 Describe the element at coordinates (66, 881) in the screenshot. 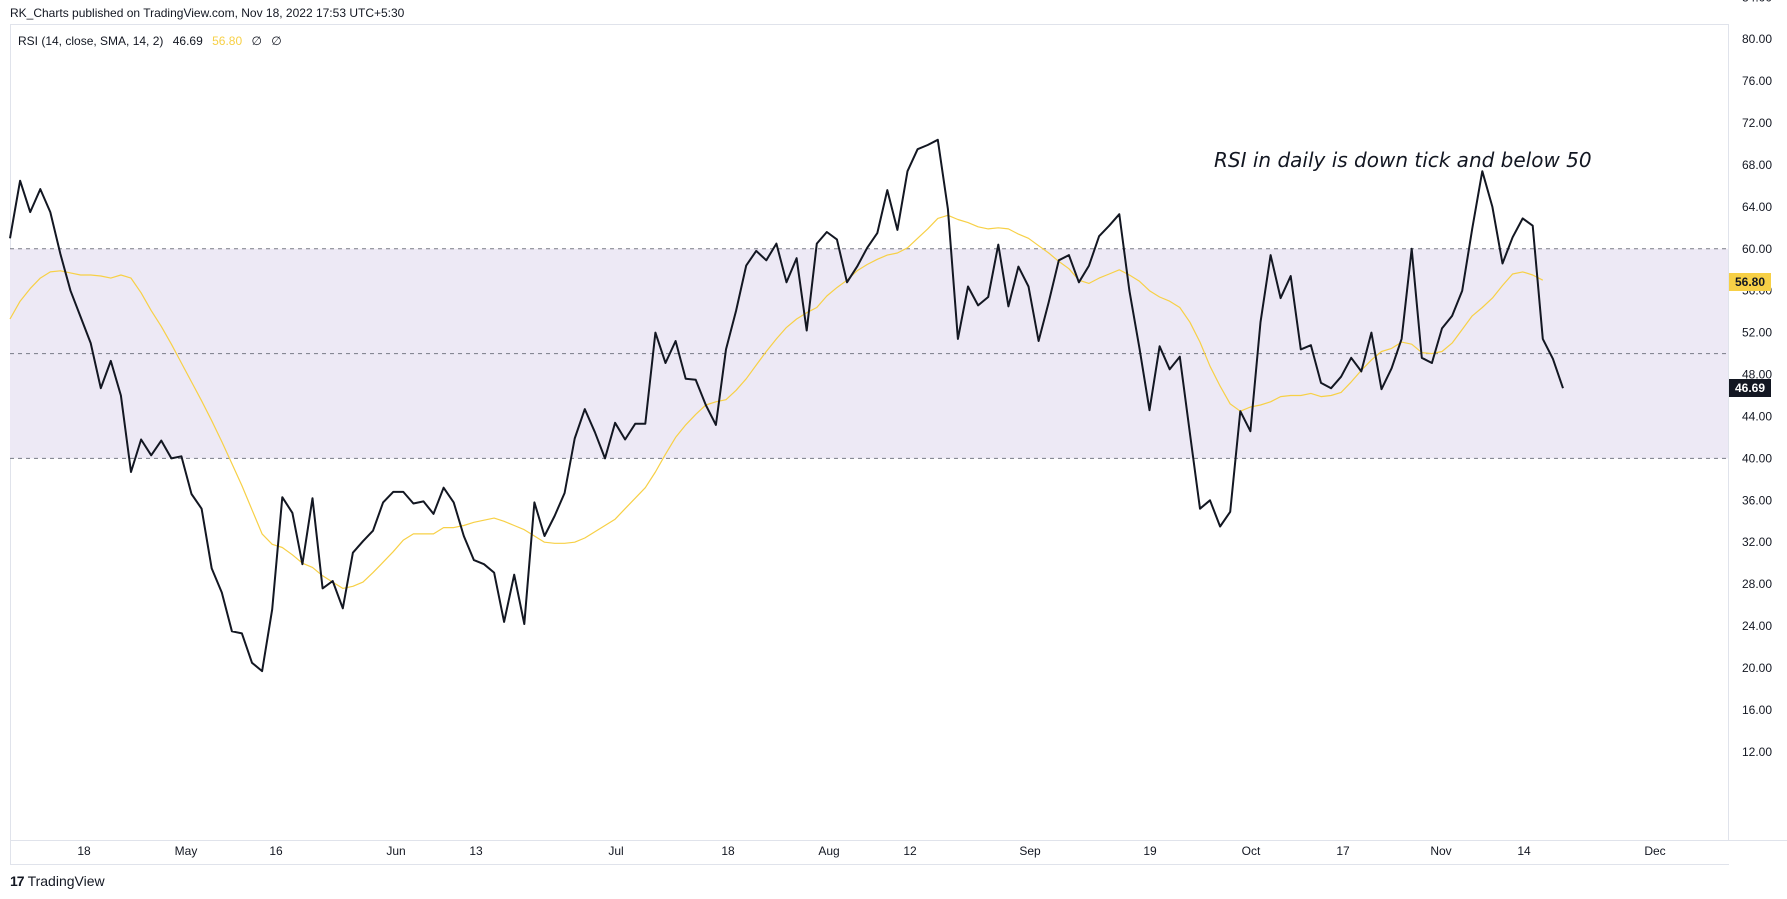

I see `footer-brand: TradingView` at that location.